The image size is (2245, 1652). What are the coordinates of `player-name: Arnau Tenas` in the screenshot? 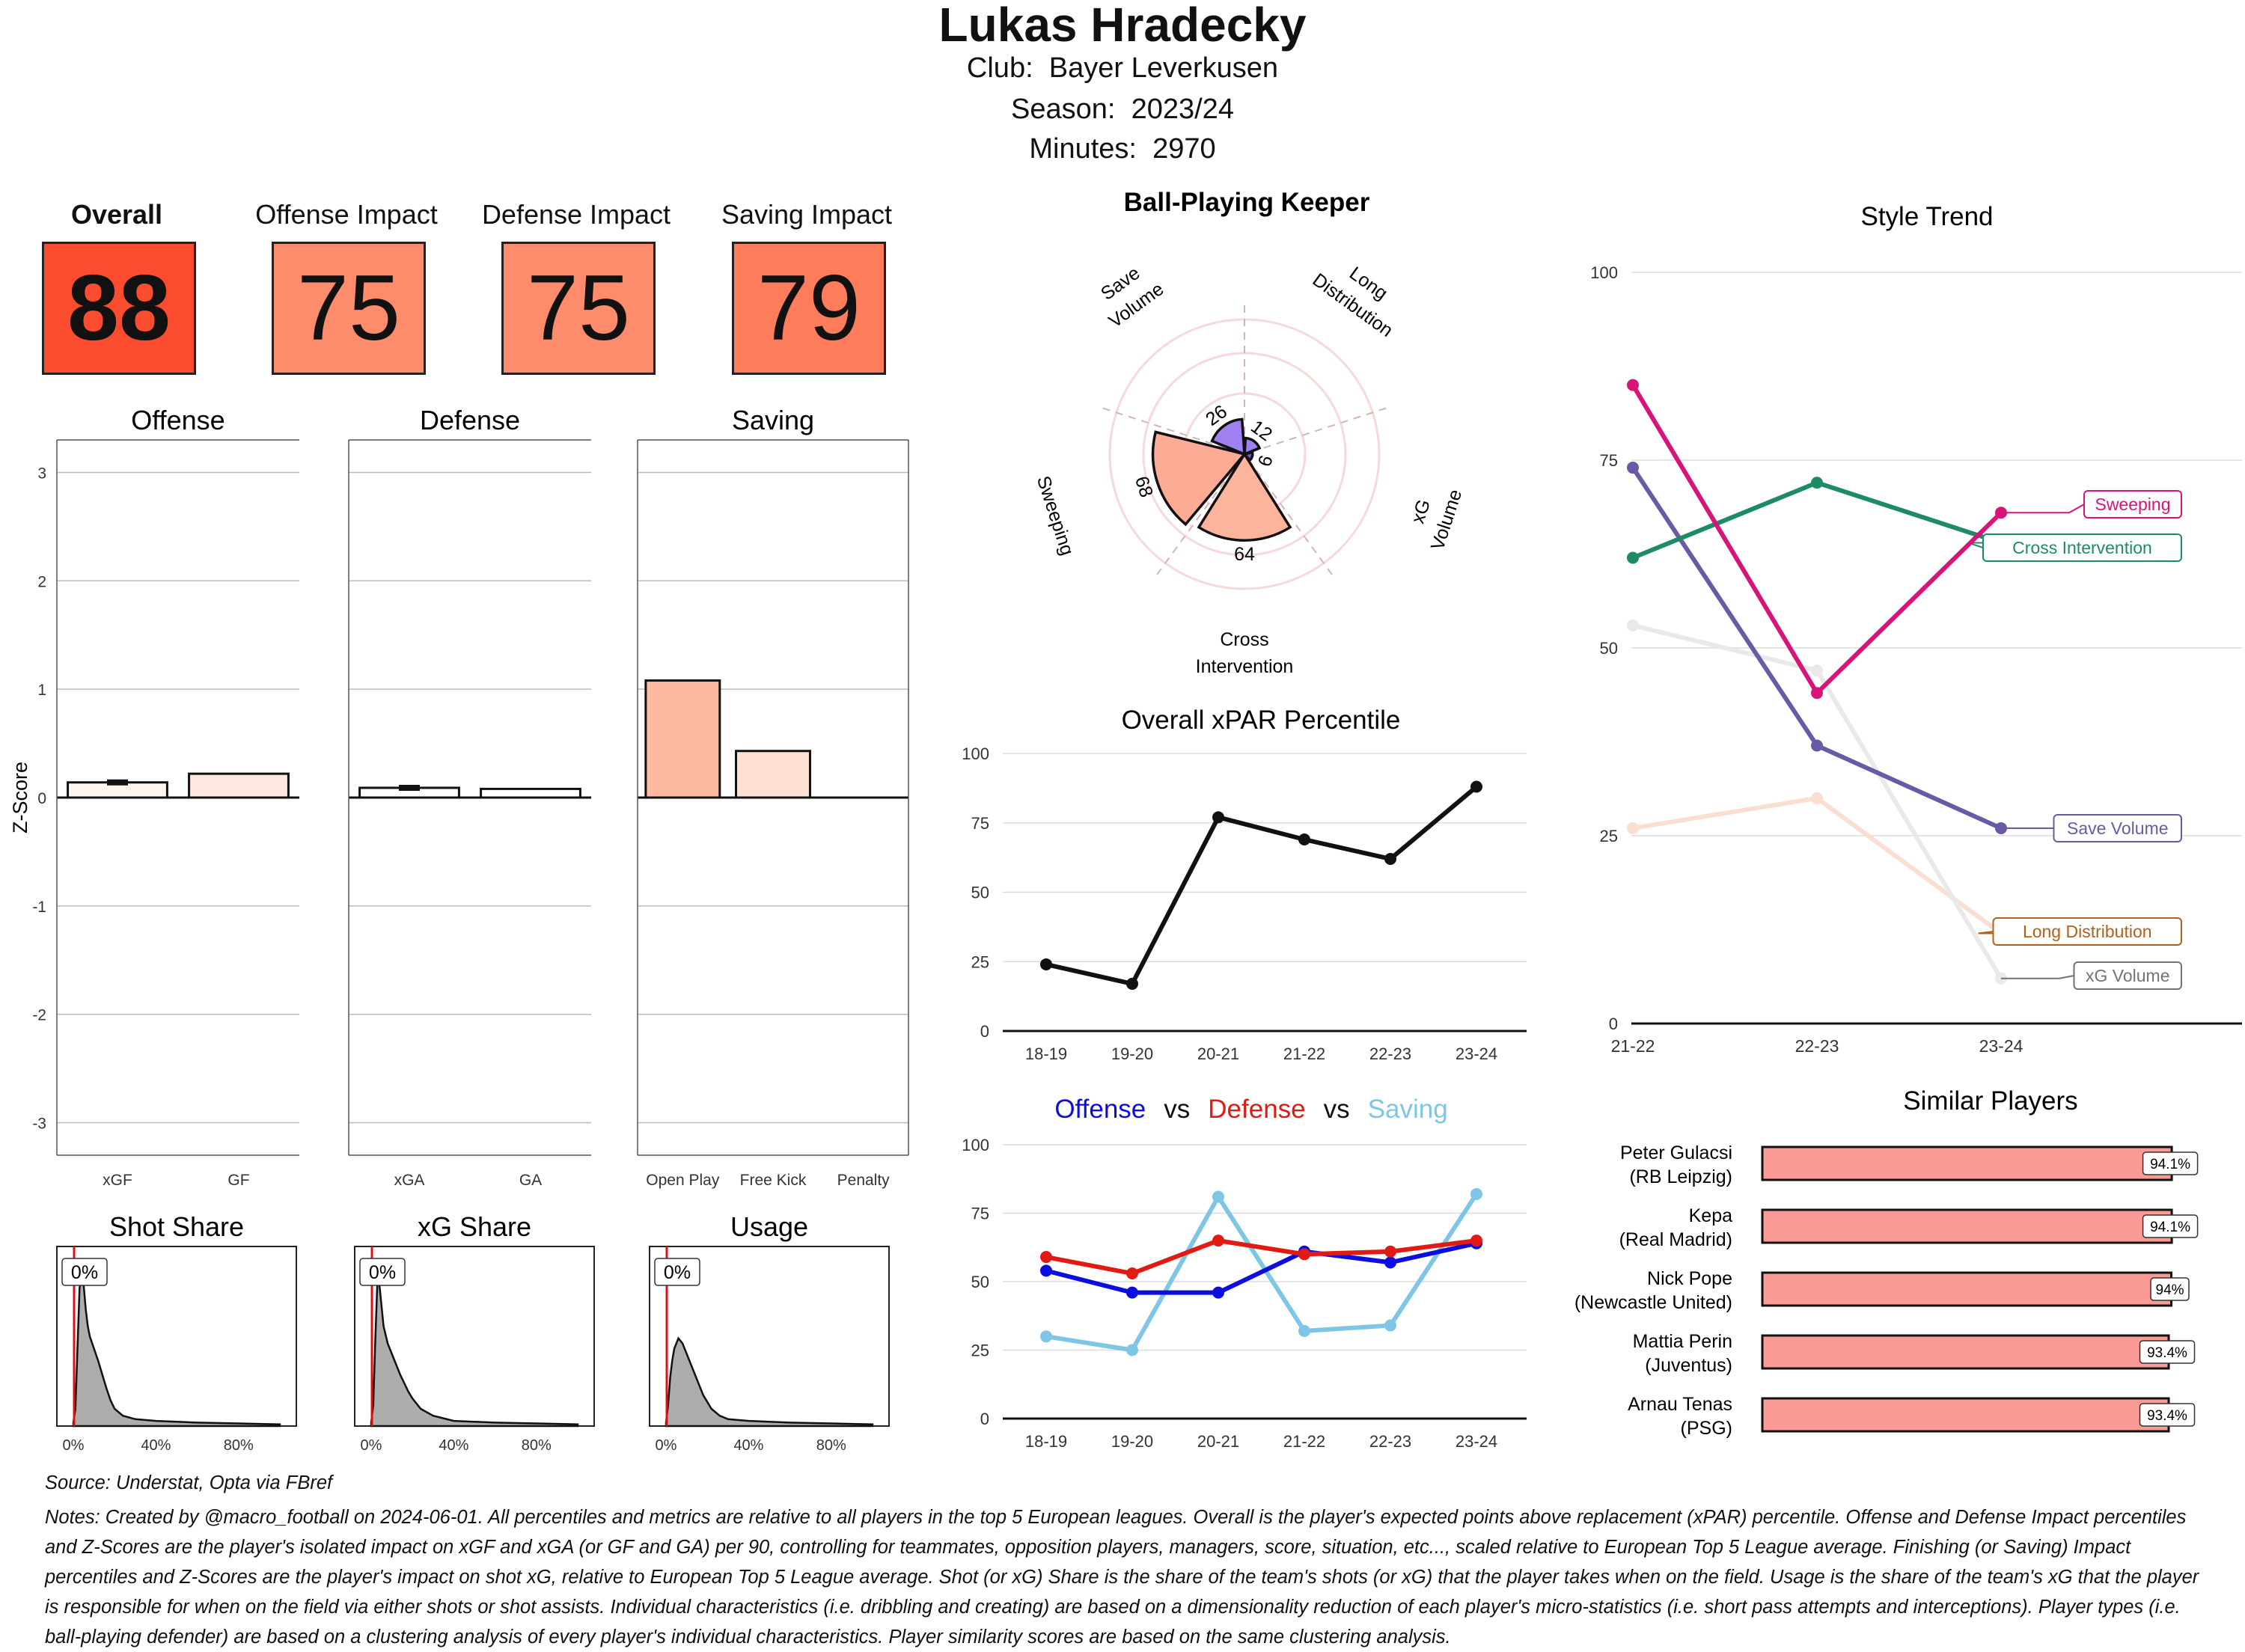 It's located at (1680, 1404).